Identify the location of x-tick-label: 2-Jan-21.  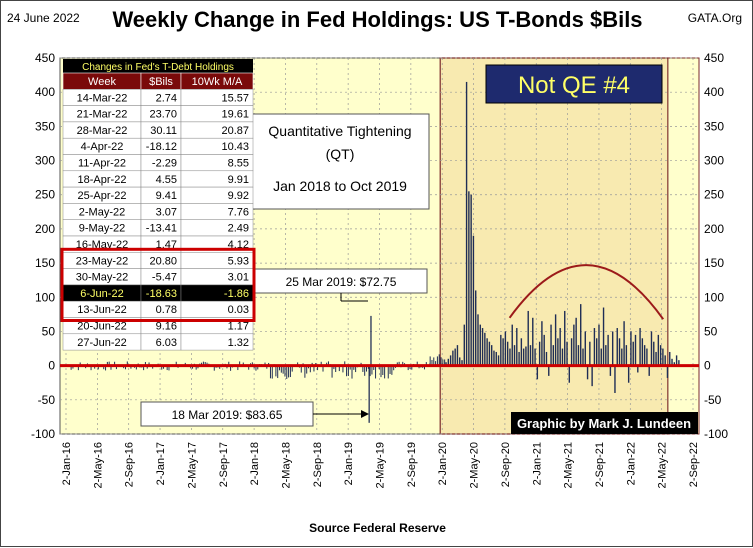
(537, 463).